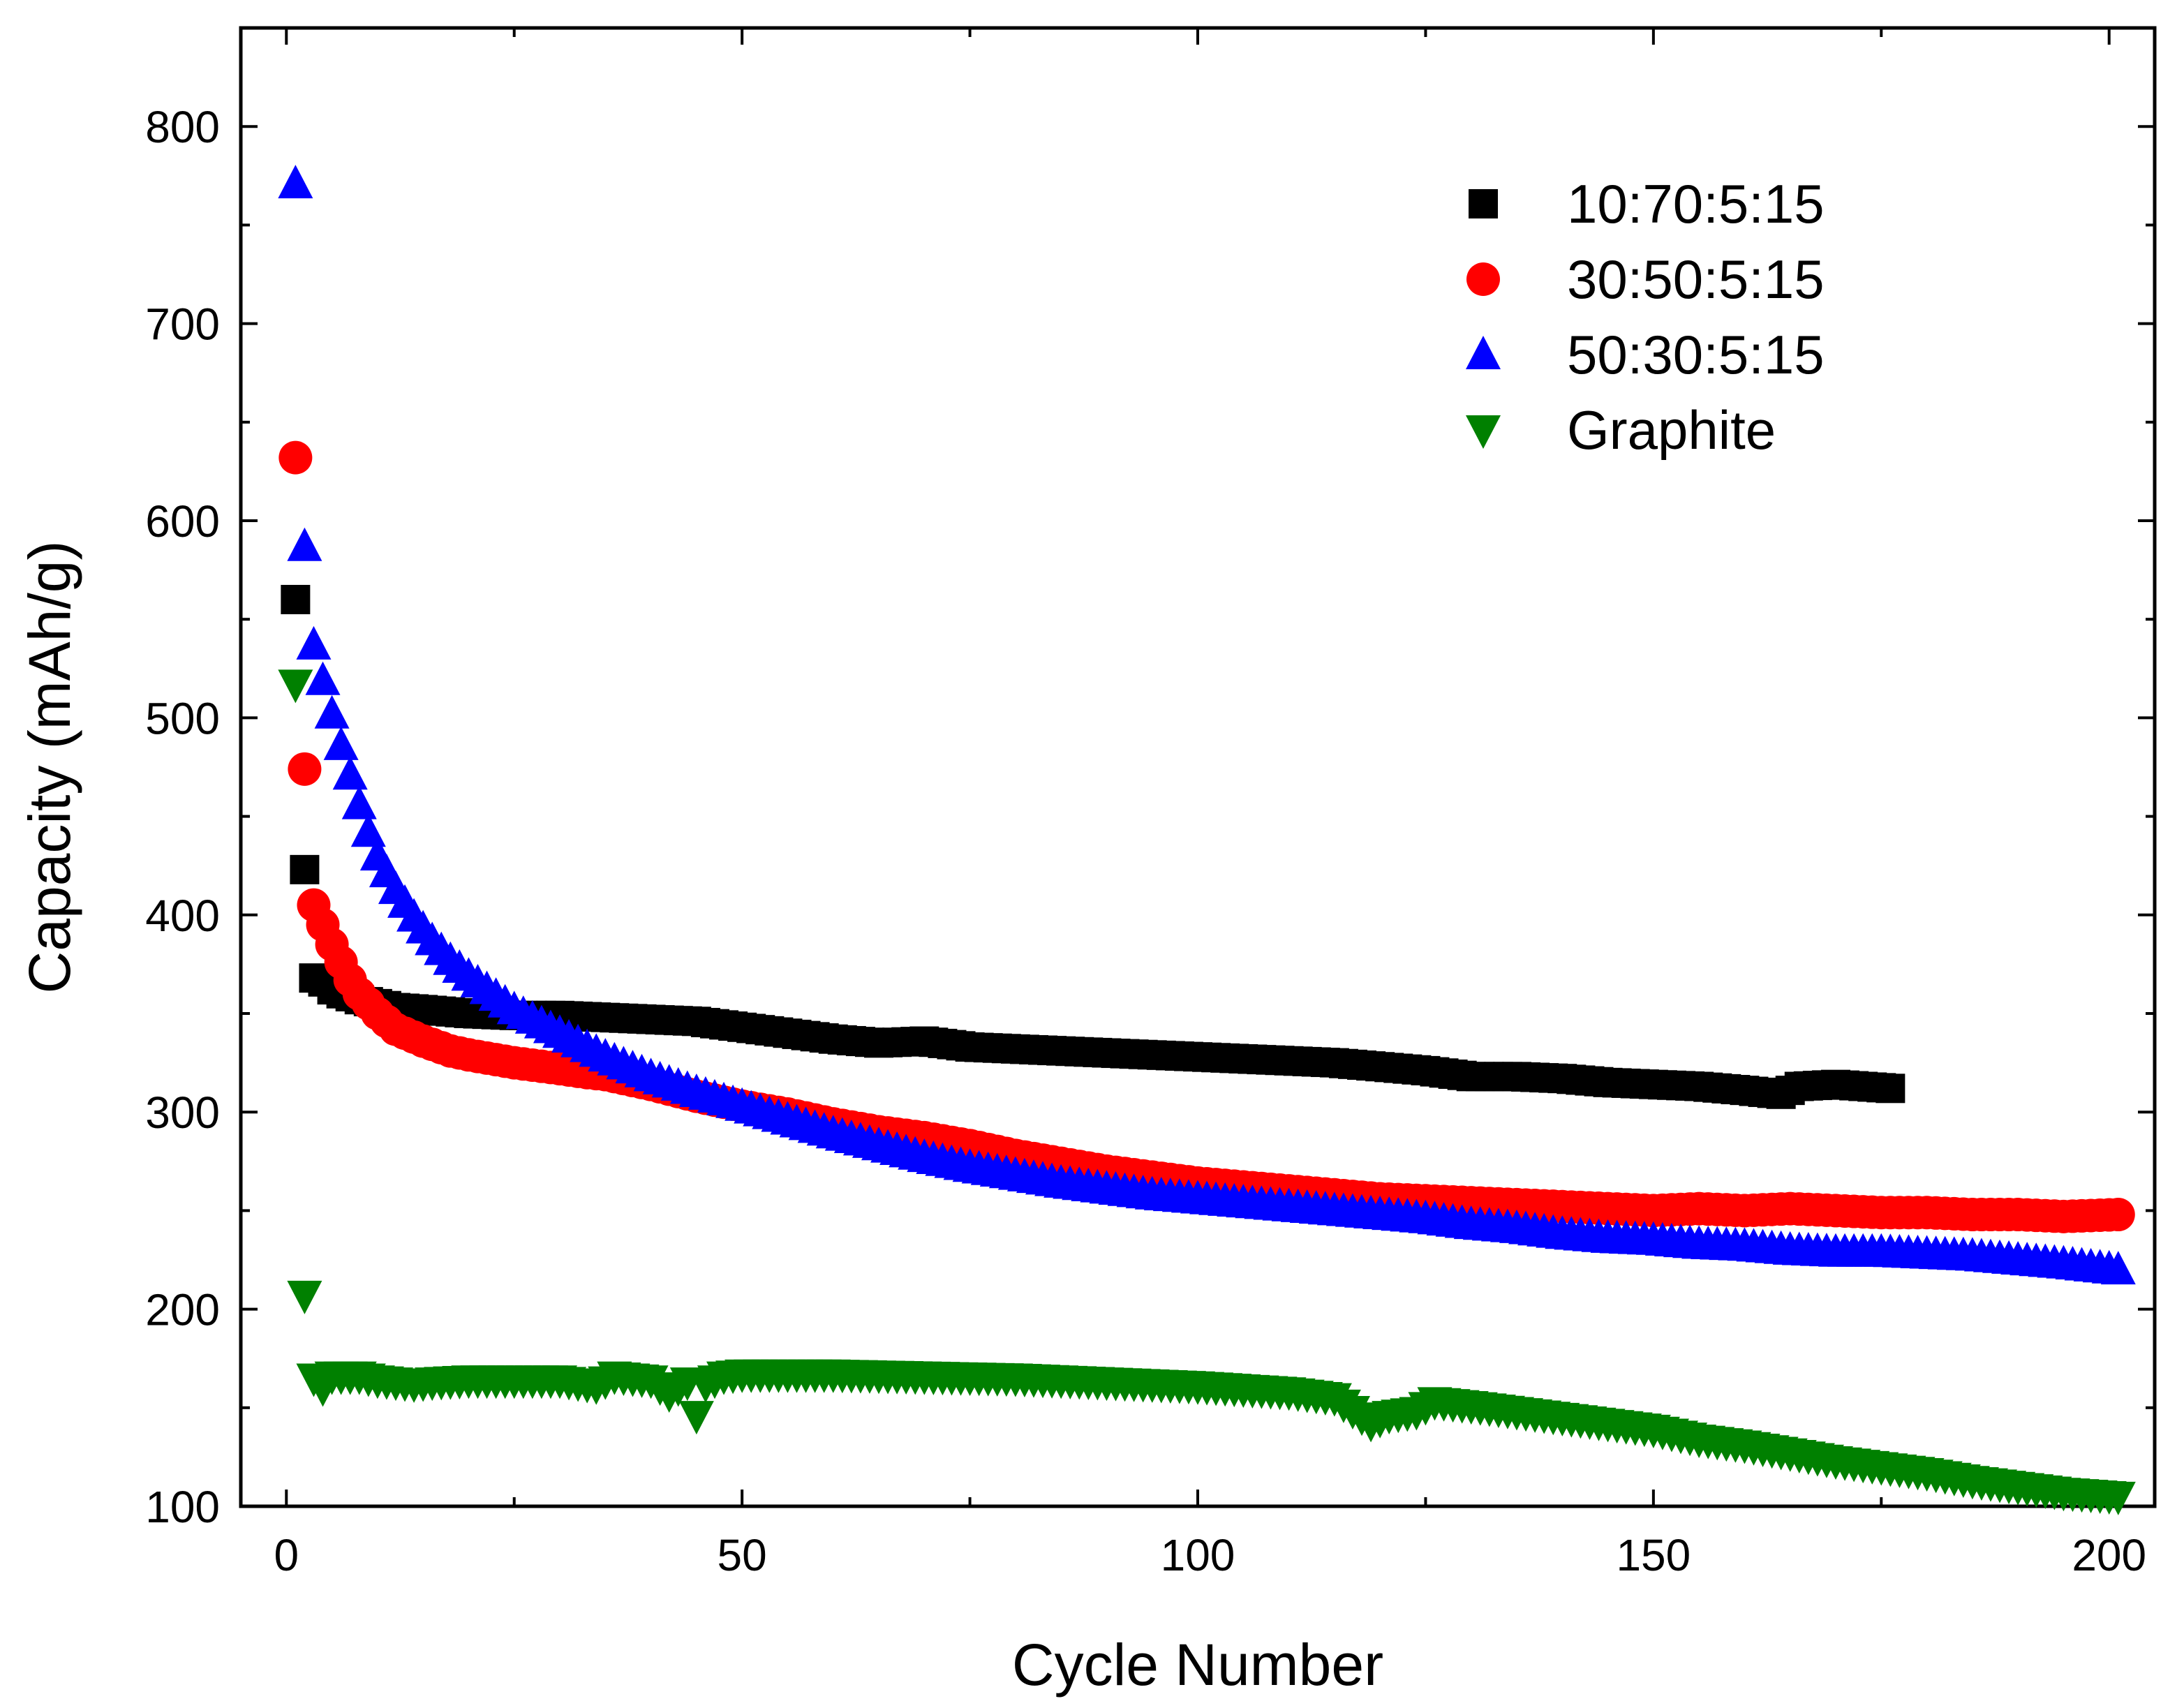 The image size is (2184, 1708). Describe the element at coordinates (182, 1507) in the screenshot. I see `y-tick-label: 100` at that location.